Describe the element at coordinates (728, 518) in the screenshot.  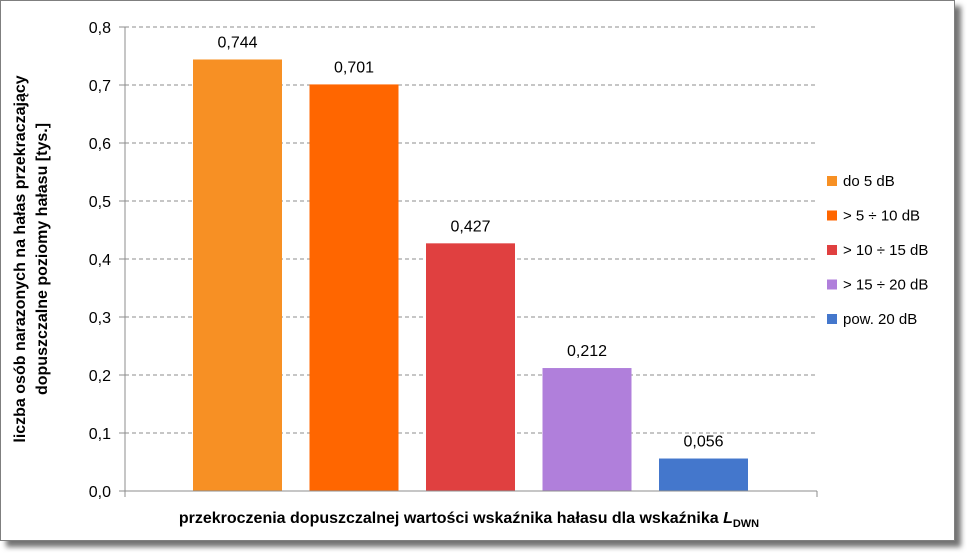
I see `x-axis-label-symbol: L` at that location.